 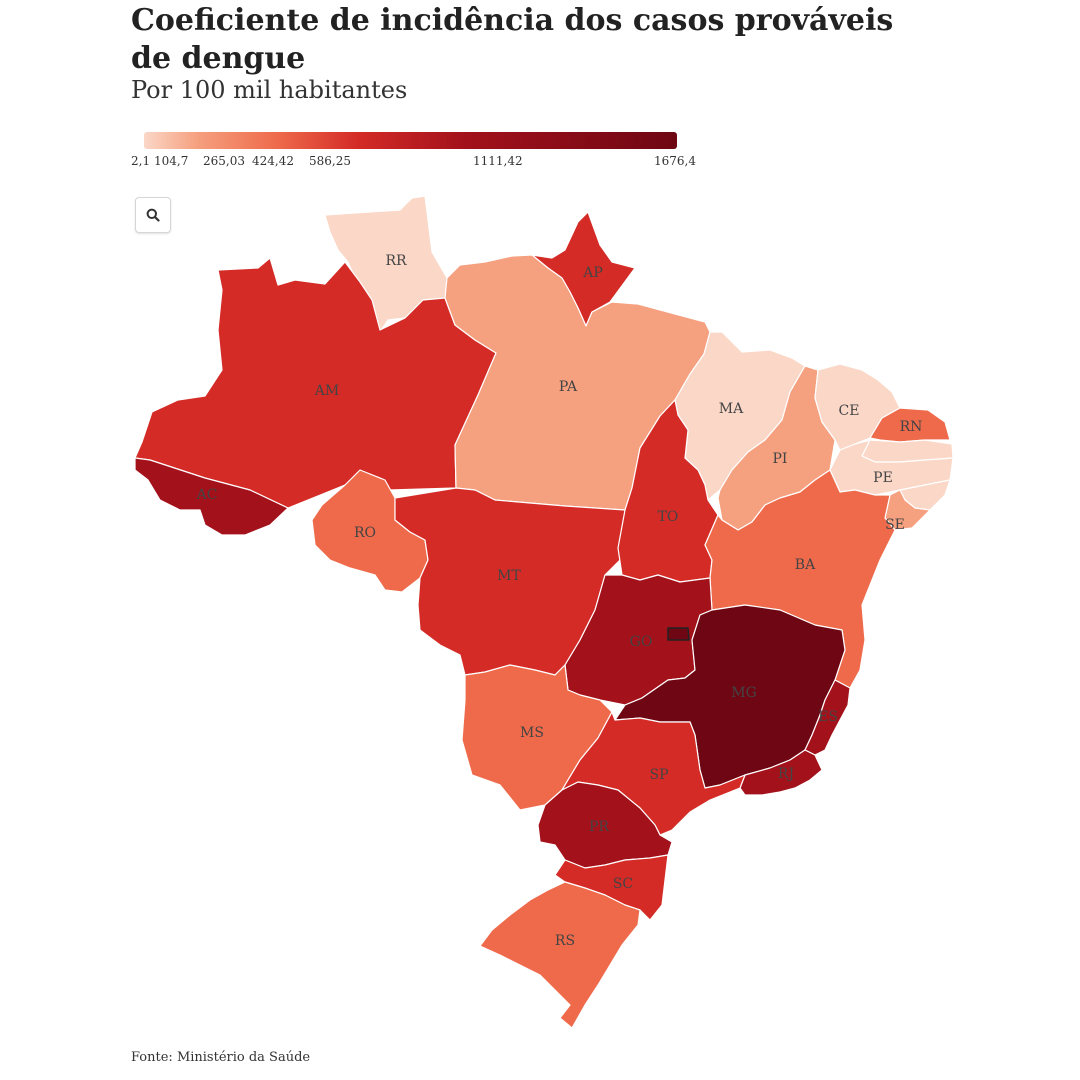 What do you see at coordinates (207, 495) in the screenshot?
I see `state-label-AC: AC` at bounding box center [207, 495].